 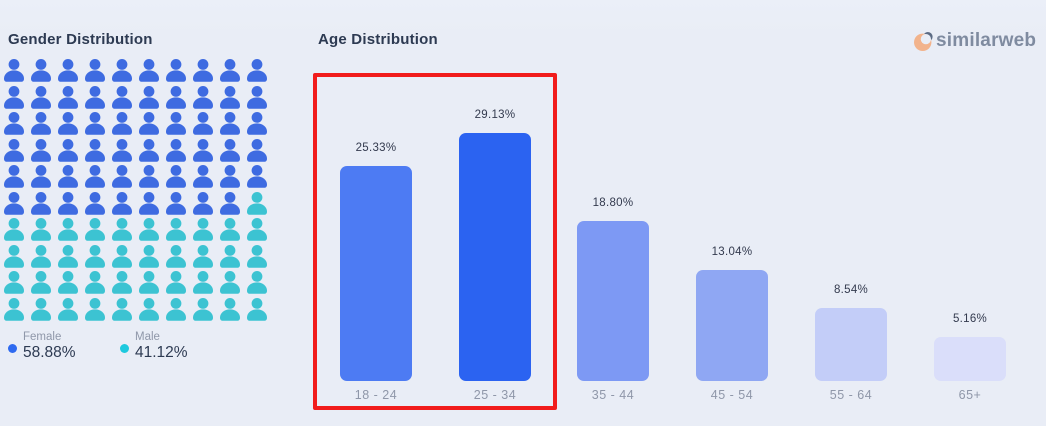 I want to click on x-axis-label: 55 - 64, so click(x=851, y=395).